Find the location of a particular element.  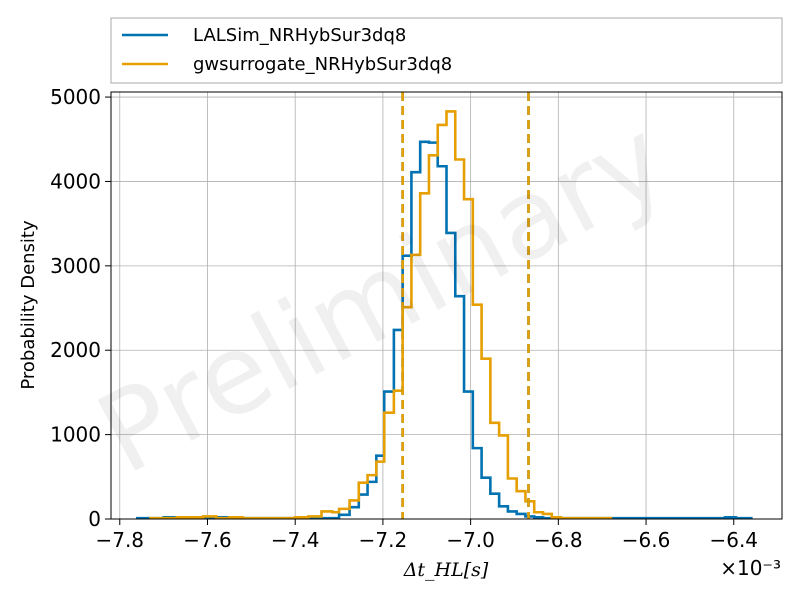

x-tick-label-4: −7.0 is located at coordinates (470, 540).